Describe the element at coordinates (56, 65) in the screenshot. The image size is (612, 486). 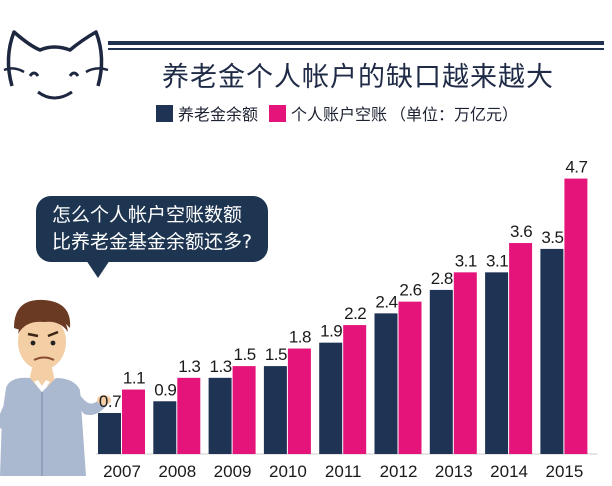
I see `cat-face-logo` at that location.